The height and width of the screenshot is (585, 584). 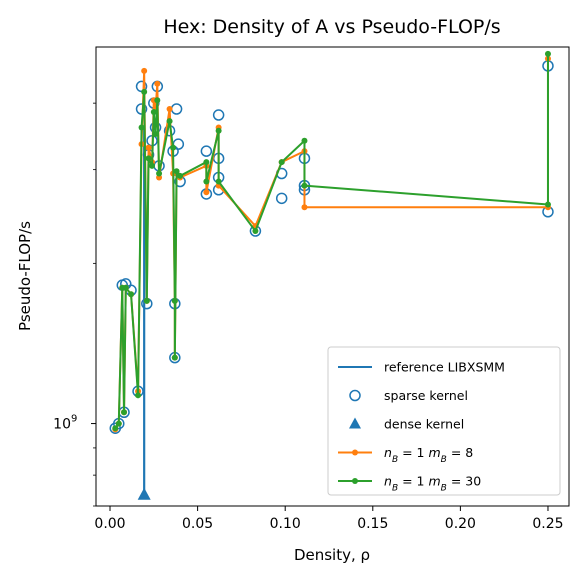 I want to click on x-tick-label: 0.20, so click(x=460, y=524).